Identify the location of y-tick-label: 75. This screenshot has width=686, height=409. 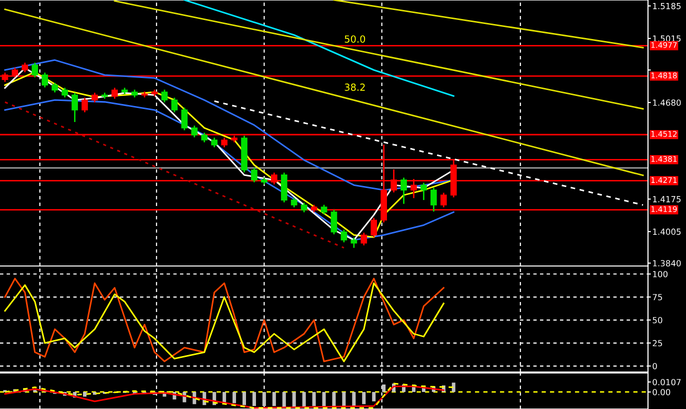
(657, 297).